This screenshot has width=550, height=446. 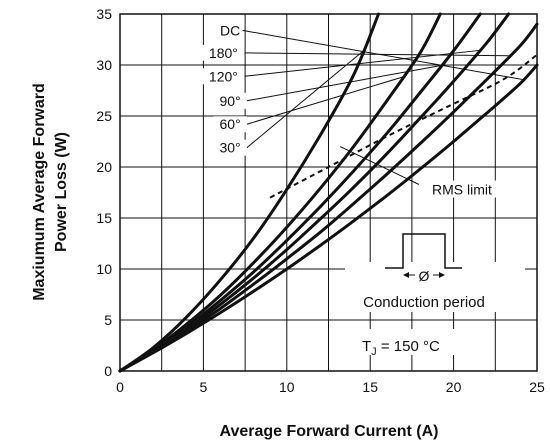 I want to click on y-axis-label: Maxiumum Average Forward Power Loss (W), so click(x=50, y=192).